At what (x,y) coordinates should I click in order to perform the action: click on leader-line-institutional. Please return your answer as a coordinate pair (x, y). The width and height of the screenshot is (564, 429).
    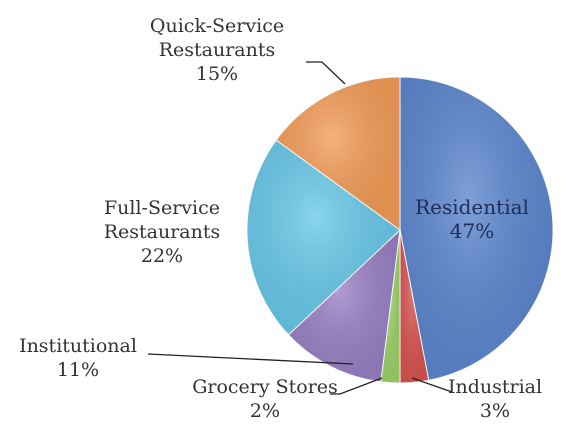
    Looking at the image, I should click on (250, 359).